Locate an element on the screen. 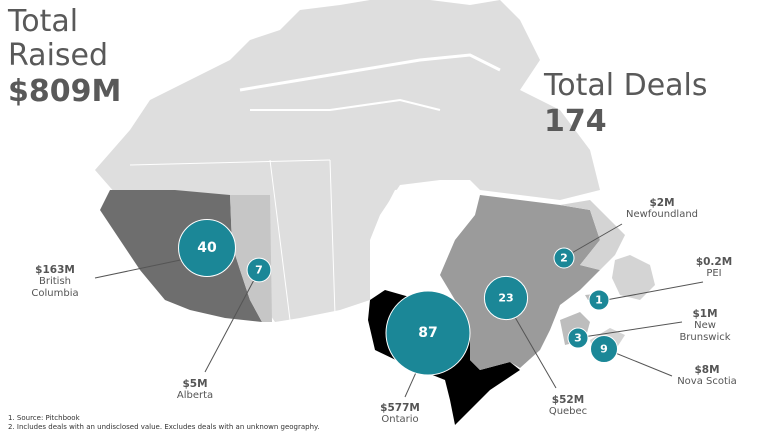 This screenshot has width=771, height=437. leader-line-alberta is located at coordinates (230, 325).